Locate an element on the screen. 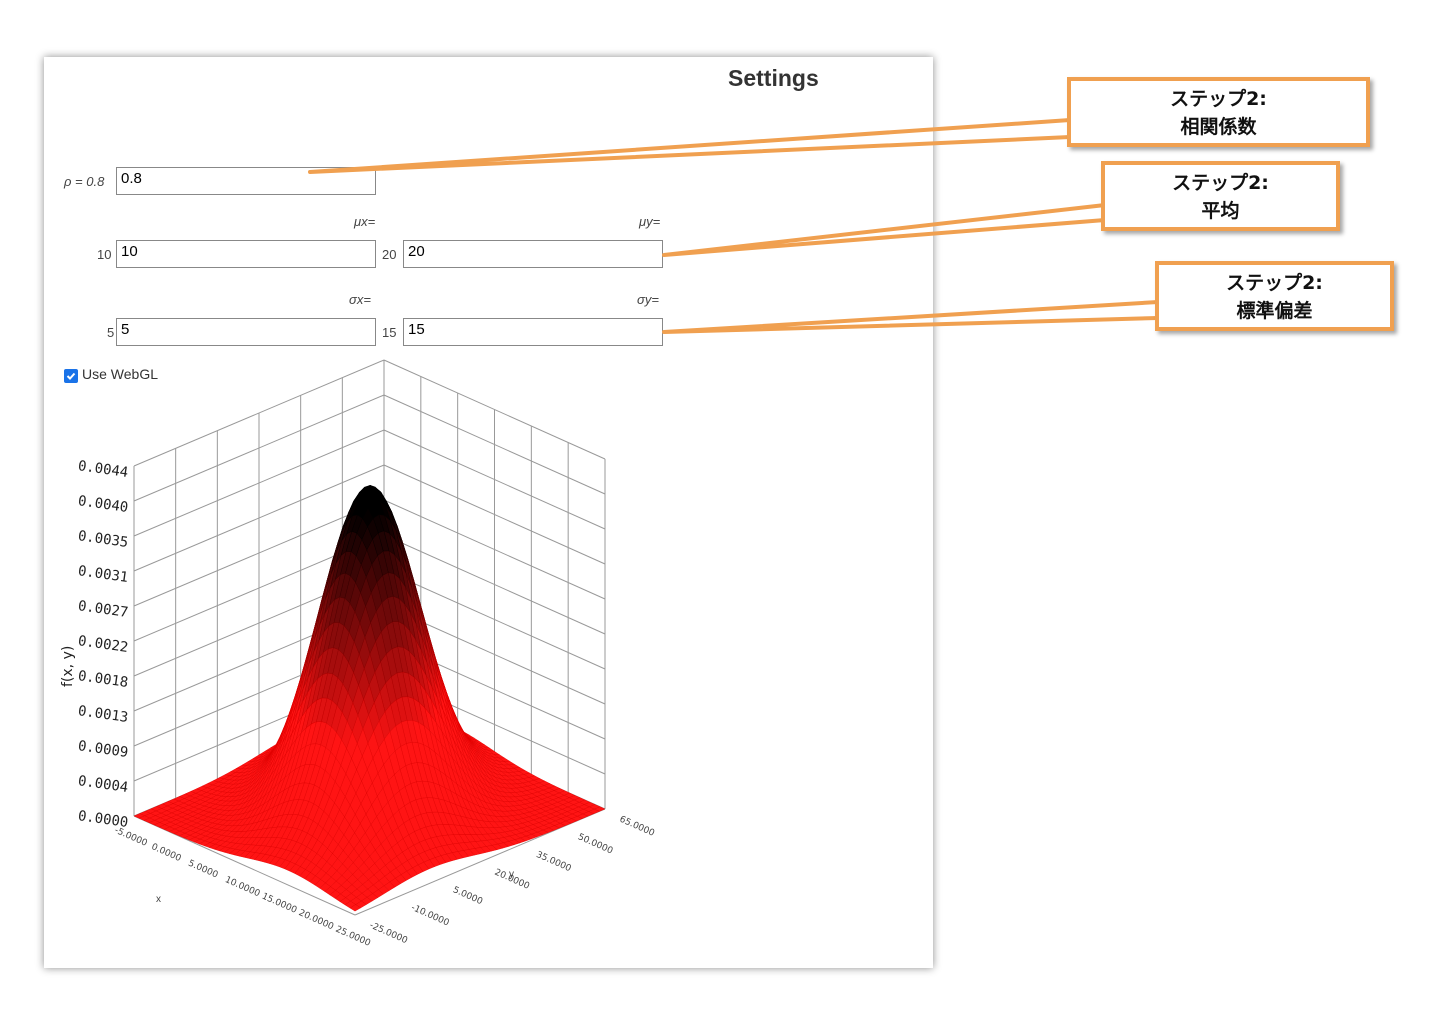 This screenshot has width=1438, height=1010. surface is located at coordinates (369, 698).